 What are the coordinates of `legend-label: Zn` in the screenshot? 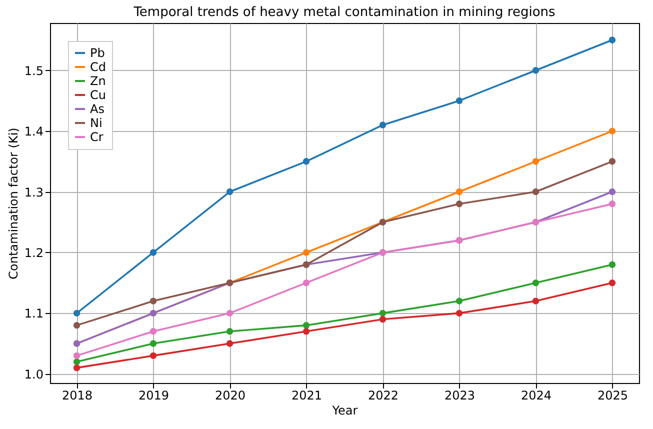 It's located at (98, 81).